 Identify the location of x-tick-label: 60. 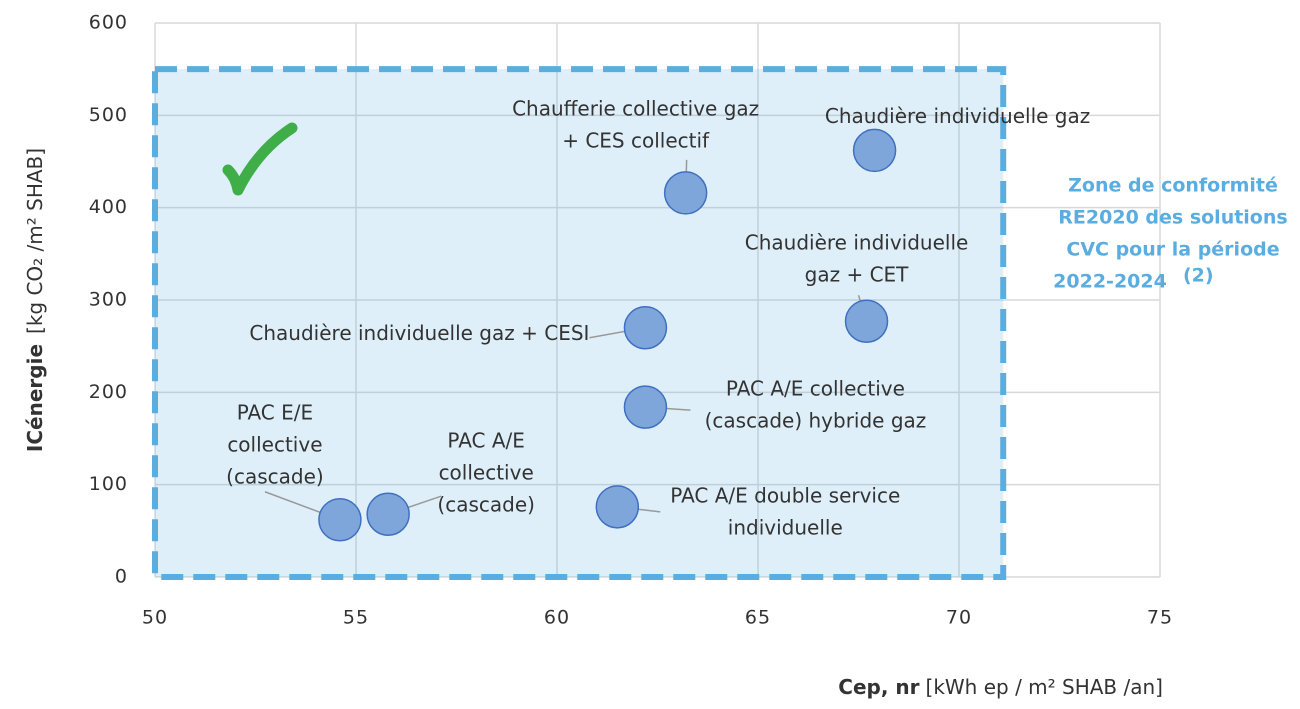
(557, 618).